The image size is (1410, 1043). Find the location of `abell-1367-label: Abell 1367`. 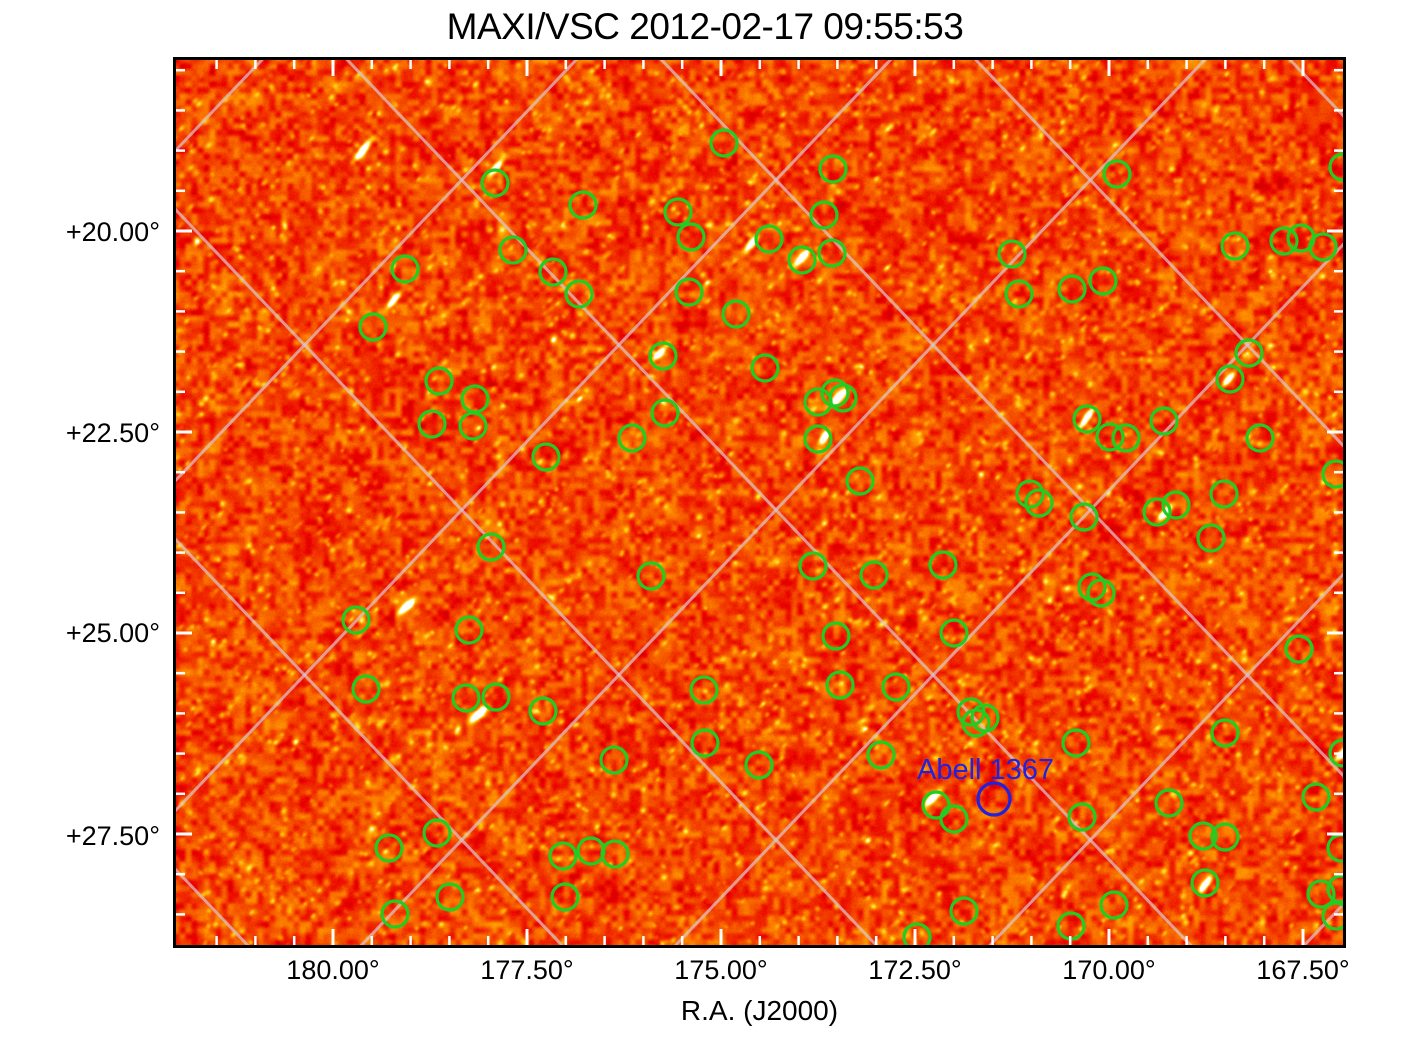

abell-1367-label: Abell 1367 is located at coordinates (985, 770).